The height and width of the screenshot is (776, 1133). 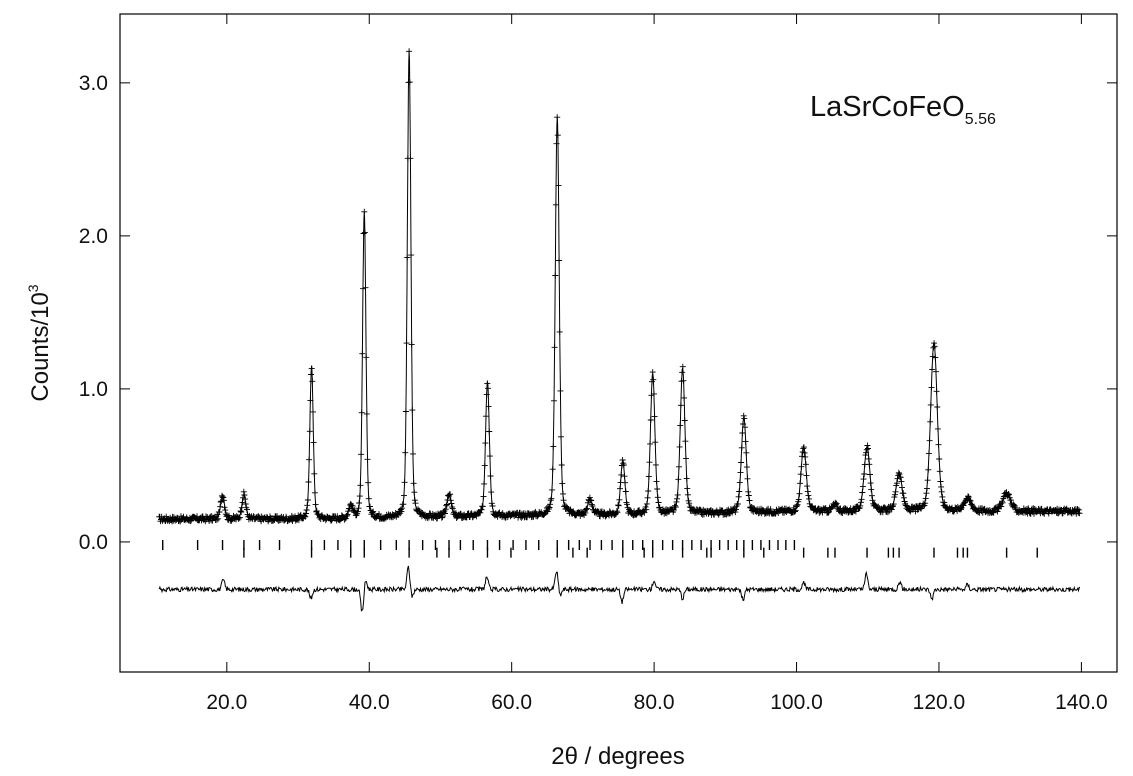 I want to click on y-axis-label-base: Counts/10, so click(x=40, y=346).